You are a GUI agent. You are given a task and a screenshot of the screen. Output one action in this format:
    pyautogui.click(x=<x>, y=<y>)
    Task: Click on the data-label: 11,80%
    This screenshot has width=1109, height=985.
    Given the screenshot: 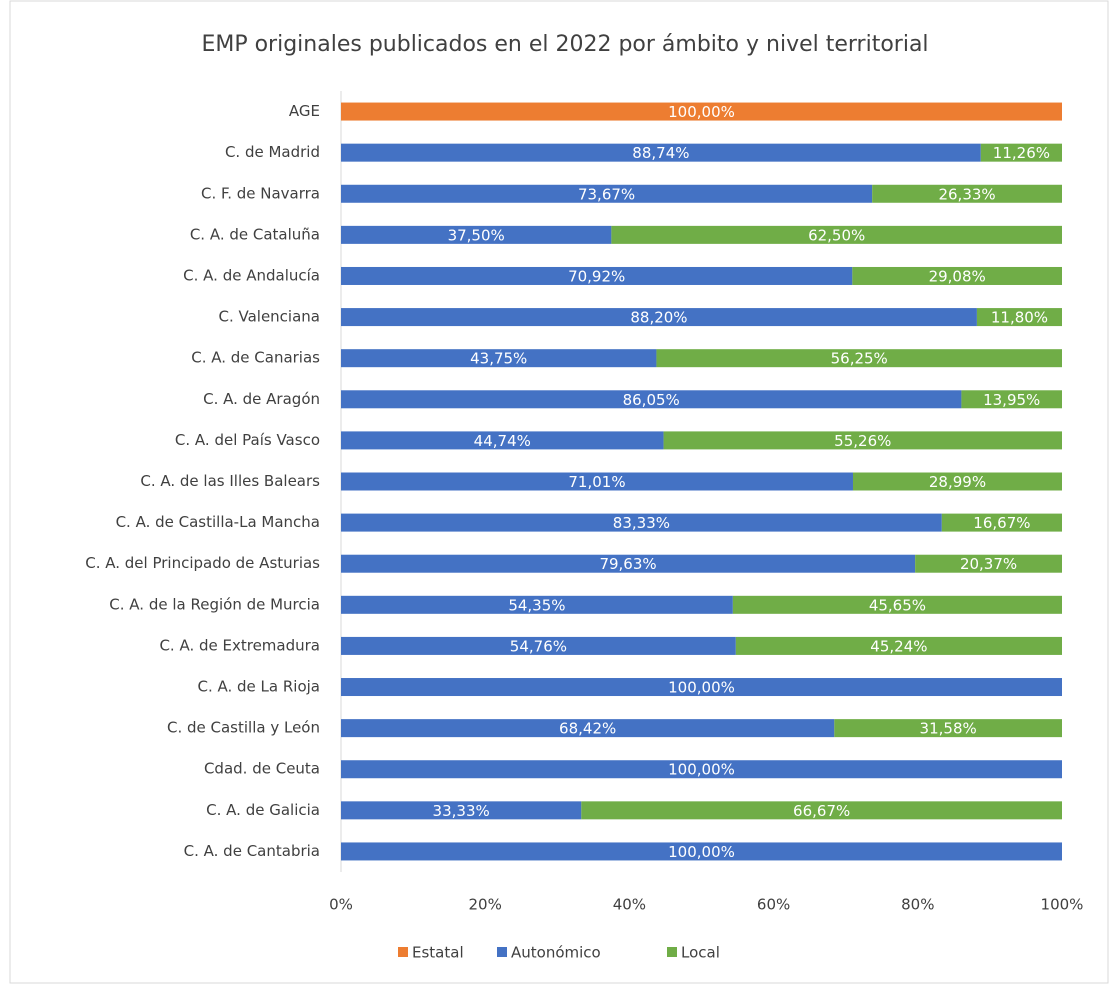 What is the action you would take?
    pyautogui.click(x=1019, y=318)
    